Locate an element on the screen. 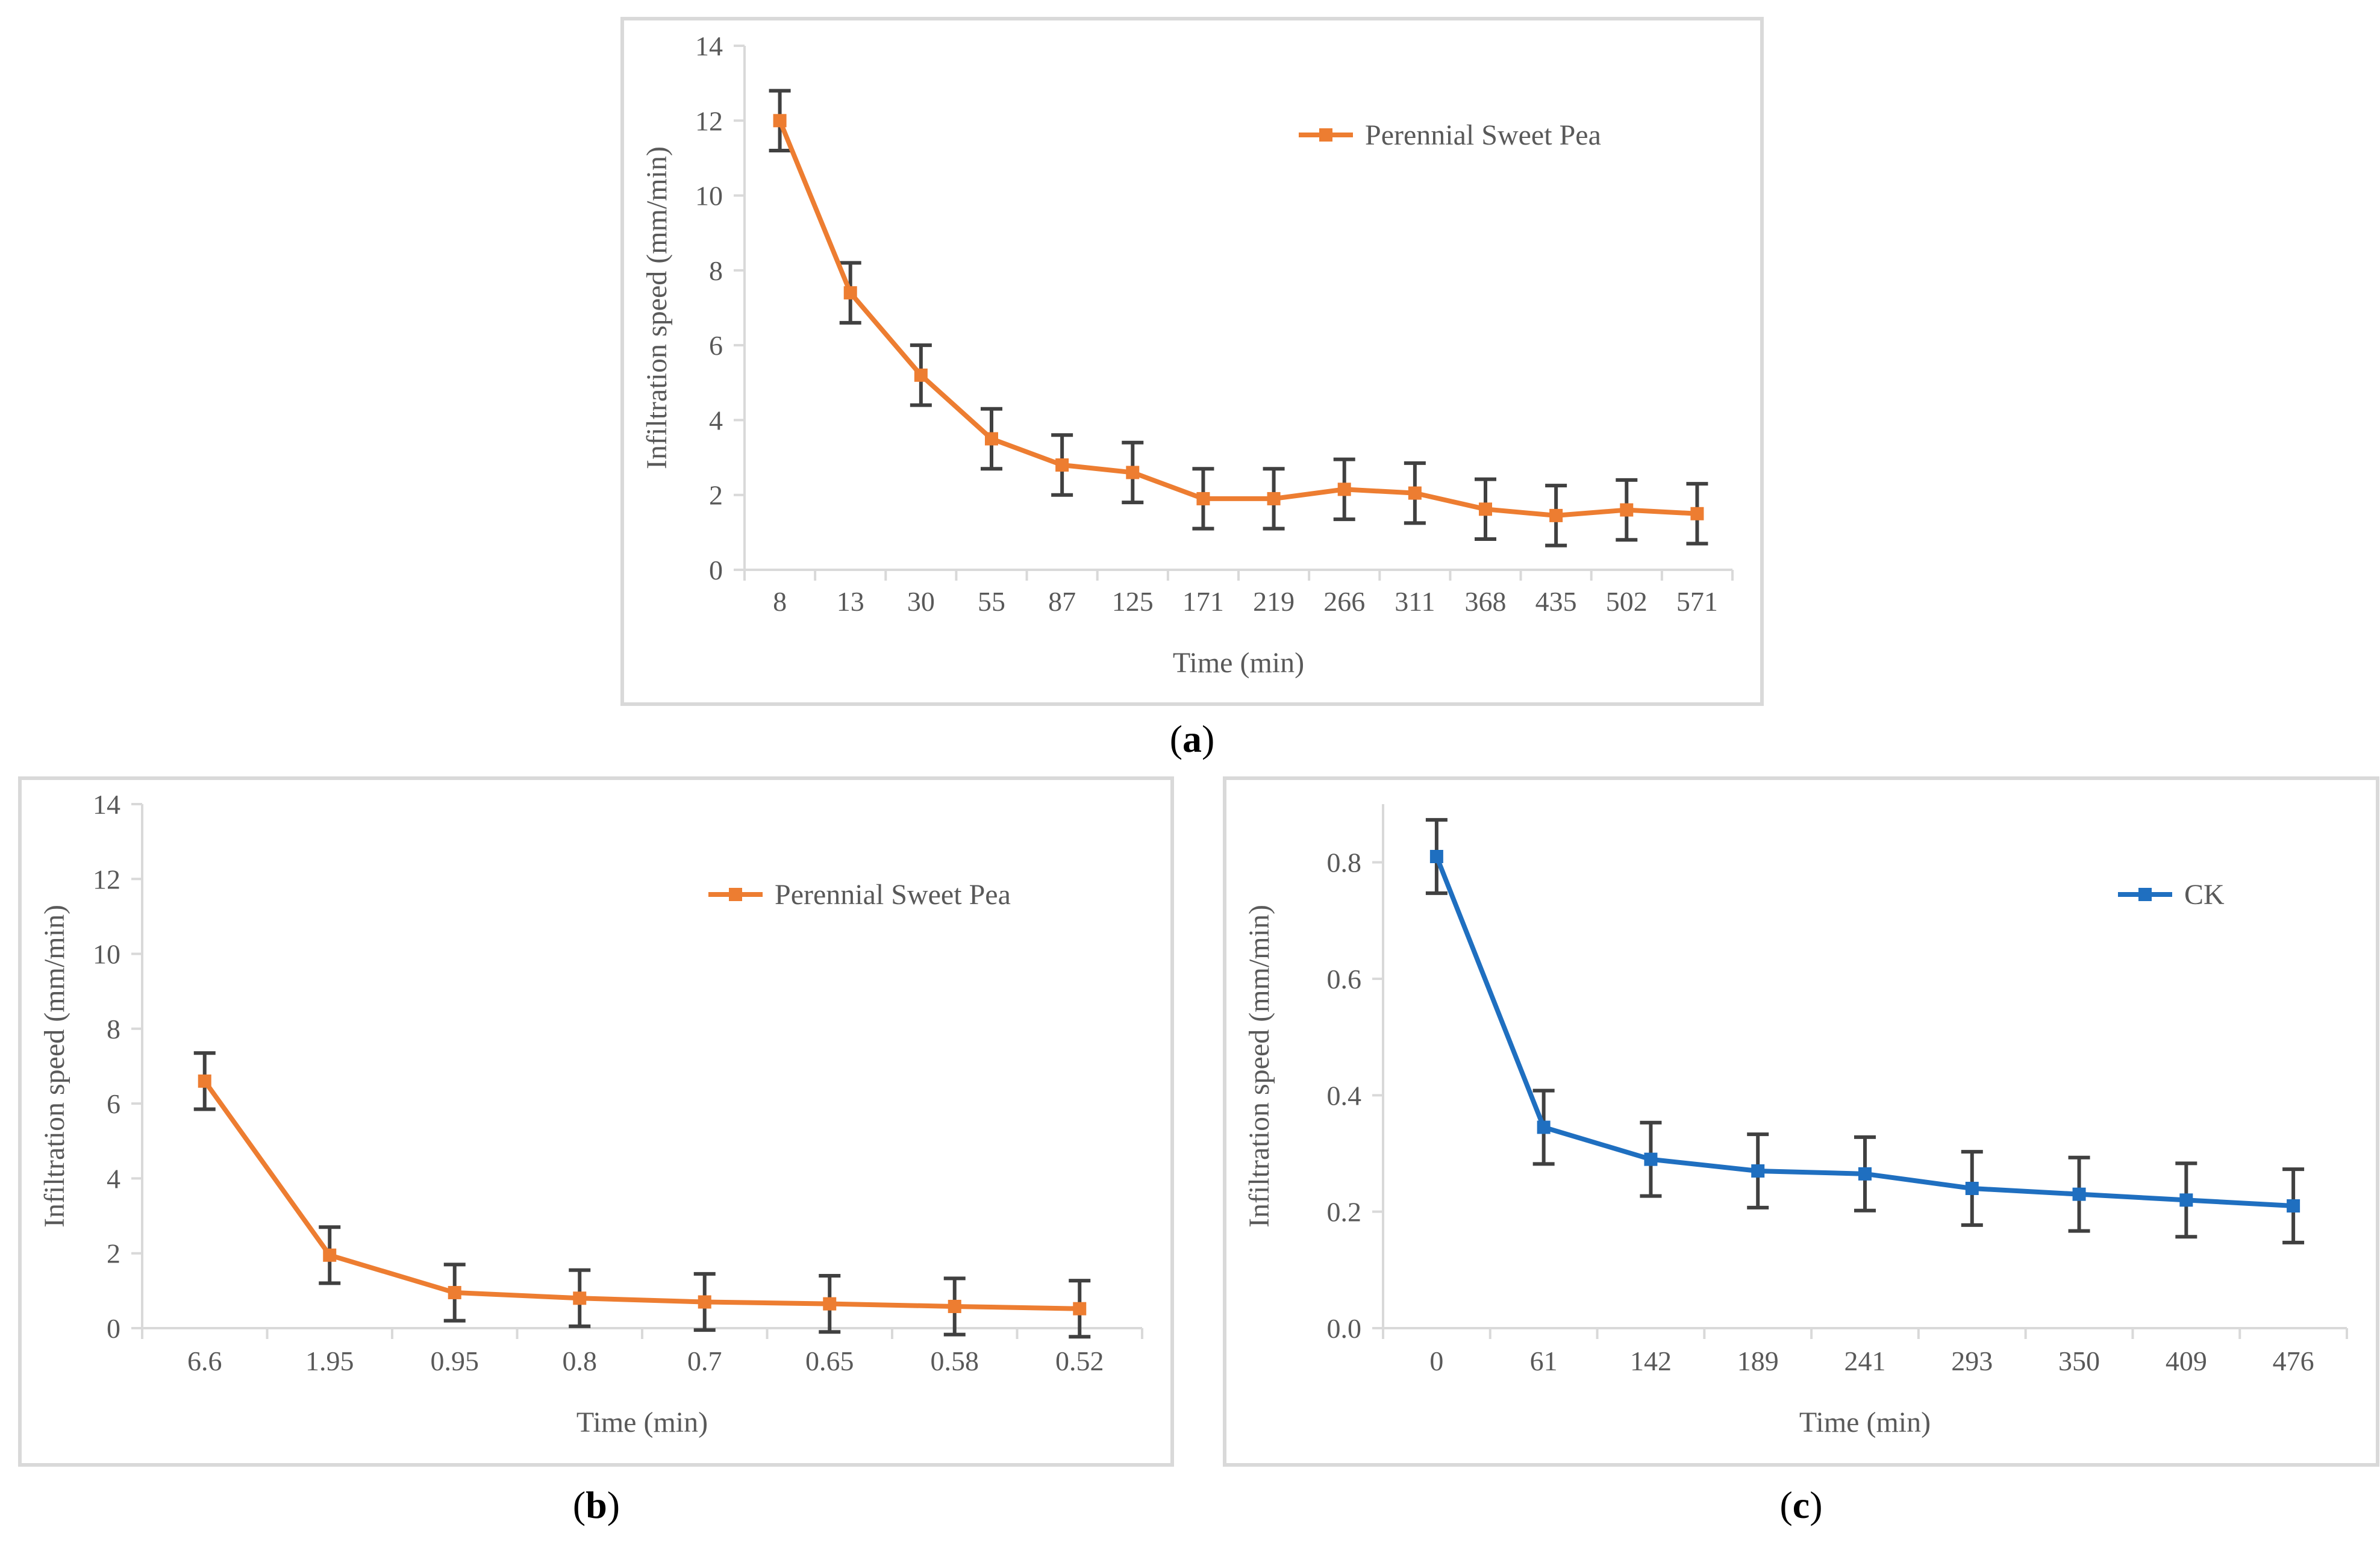 This screenshot has width=2380, height=1545. chart-a-x-tick-label: 219 is located at coordinates (1274, 601).